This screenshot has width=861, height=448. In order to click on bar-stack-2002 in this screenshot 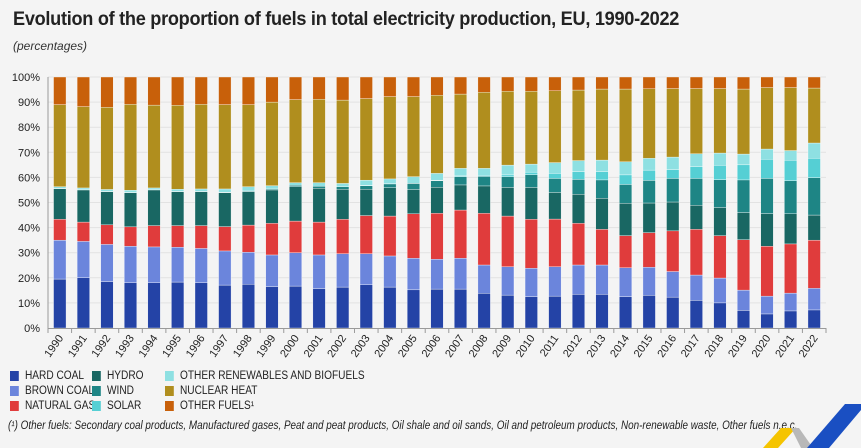, I will do `click(343, 202)`.